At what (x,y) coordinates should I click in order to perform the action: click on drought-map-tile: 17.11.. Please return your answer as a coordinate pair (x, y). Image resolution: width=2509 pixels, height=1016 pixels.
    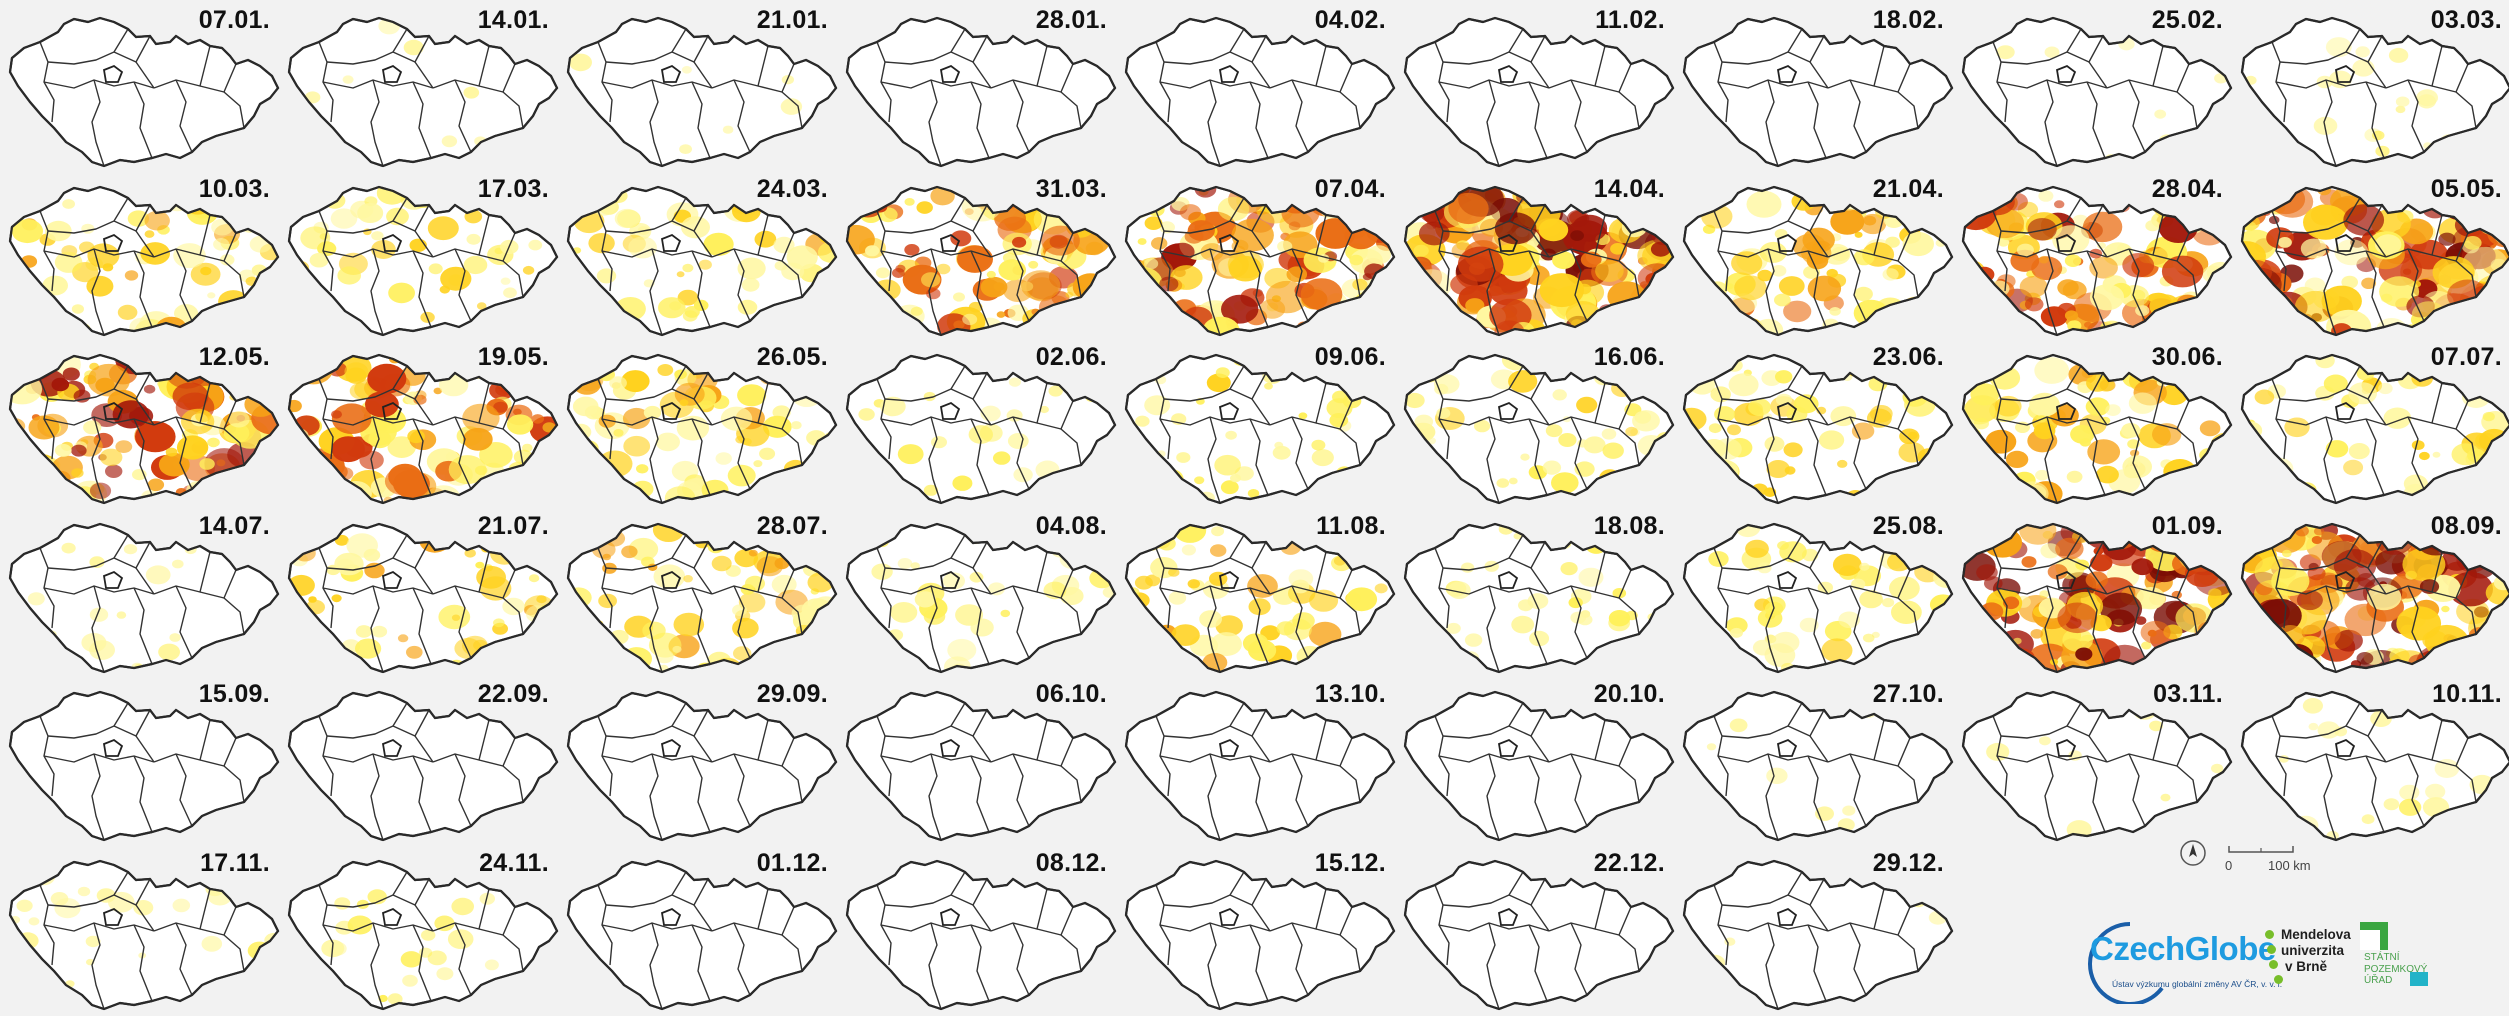
    Looking at the image, I should click on (143, 929).